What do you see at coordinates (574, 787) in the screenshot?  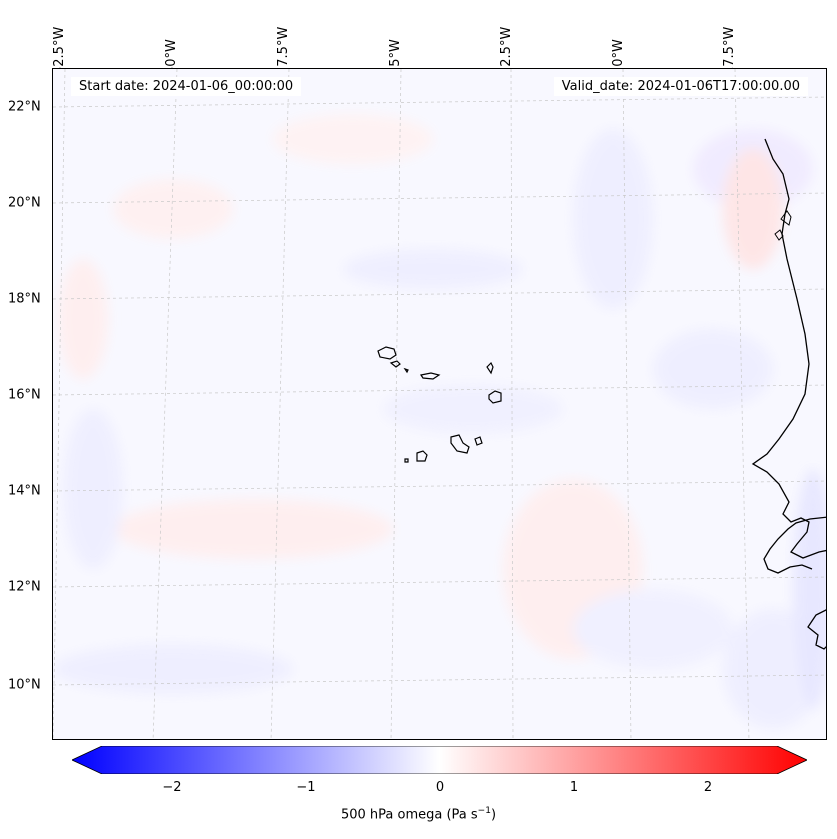 I see `colorbar-tick-label: 1` at bounding box center [574, 787].